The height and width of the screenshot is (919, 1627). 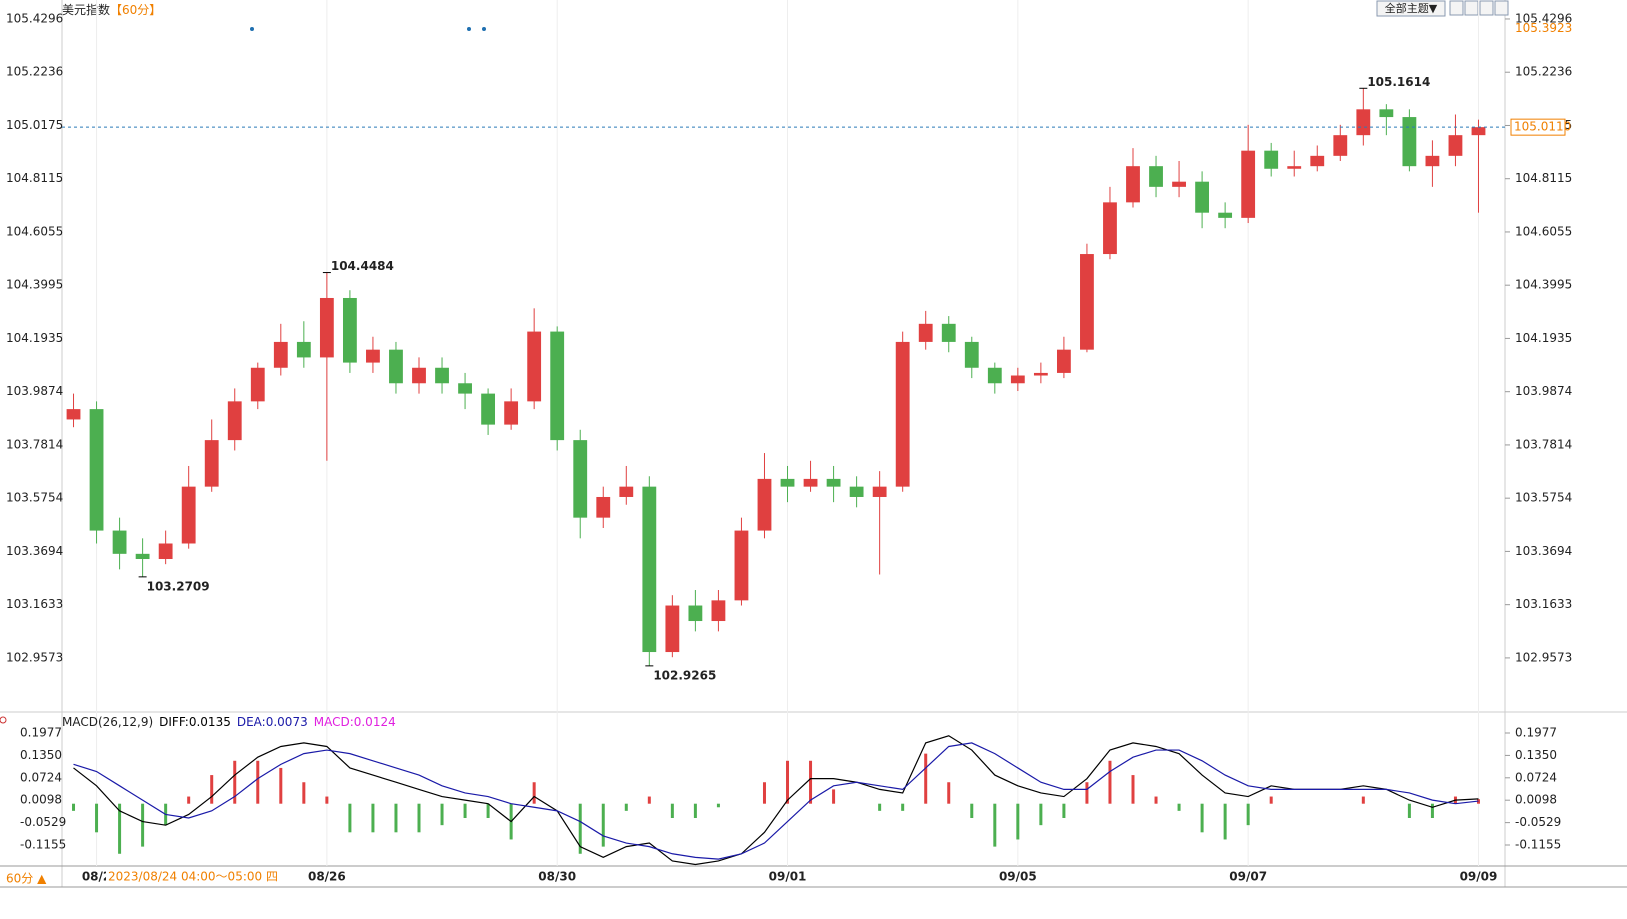 I want to click on hover-time-box, so click(x=186, y=876).